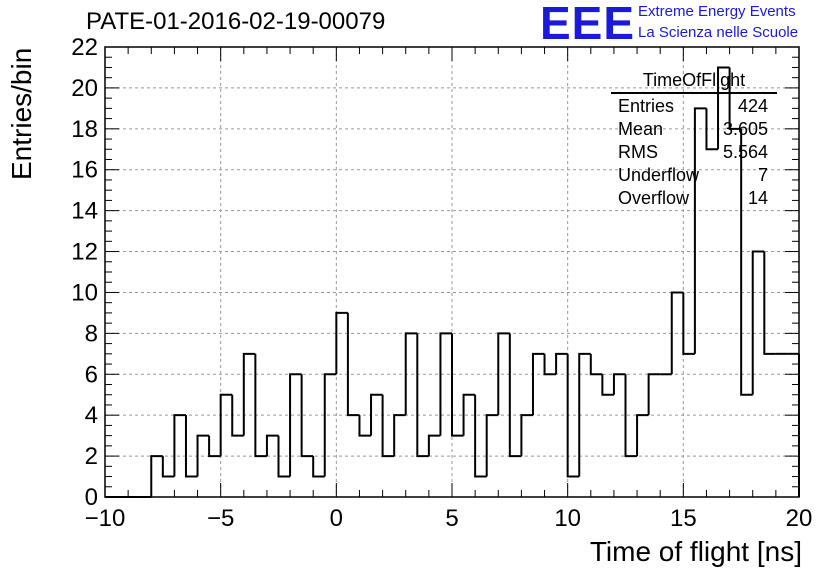 This screenshot has width=836, height=572. What do you see at coordinates (654, 198) in the screenshot?
I see `stats-label: Overflow` at bounding box center [654, 198].